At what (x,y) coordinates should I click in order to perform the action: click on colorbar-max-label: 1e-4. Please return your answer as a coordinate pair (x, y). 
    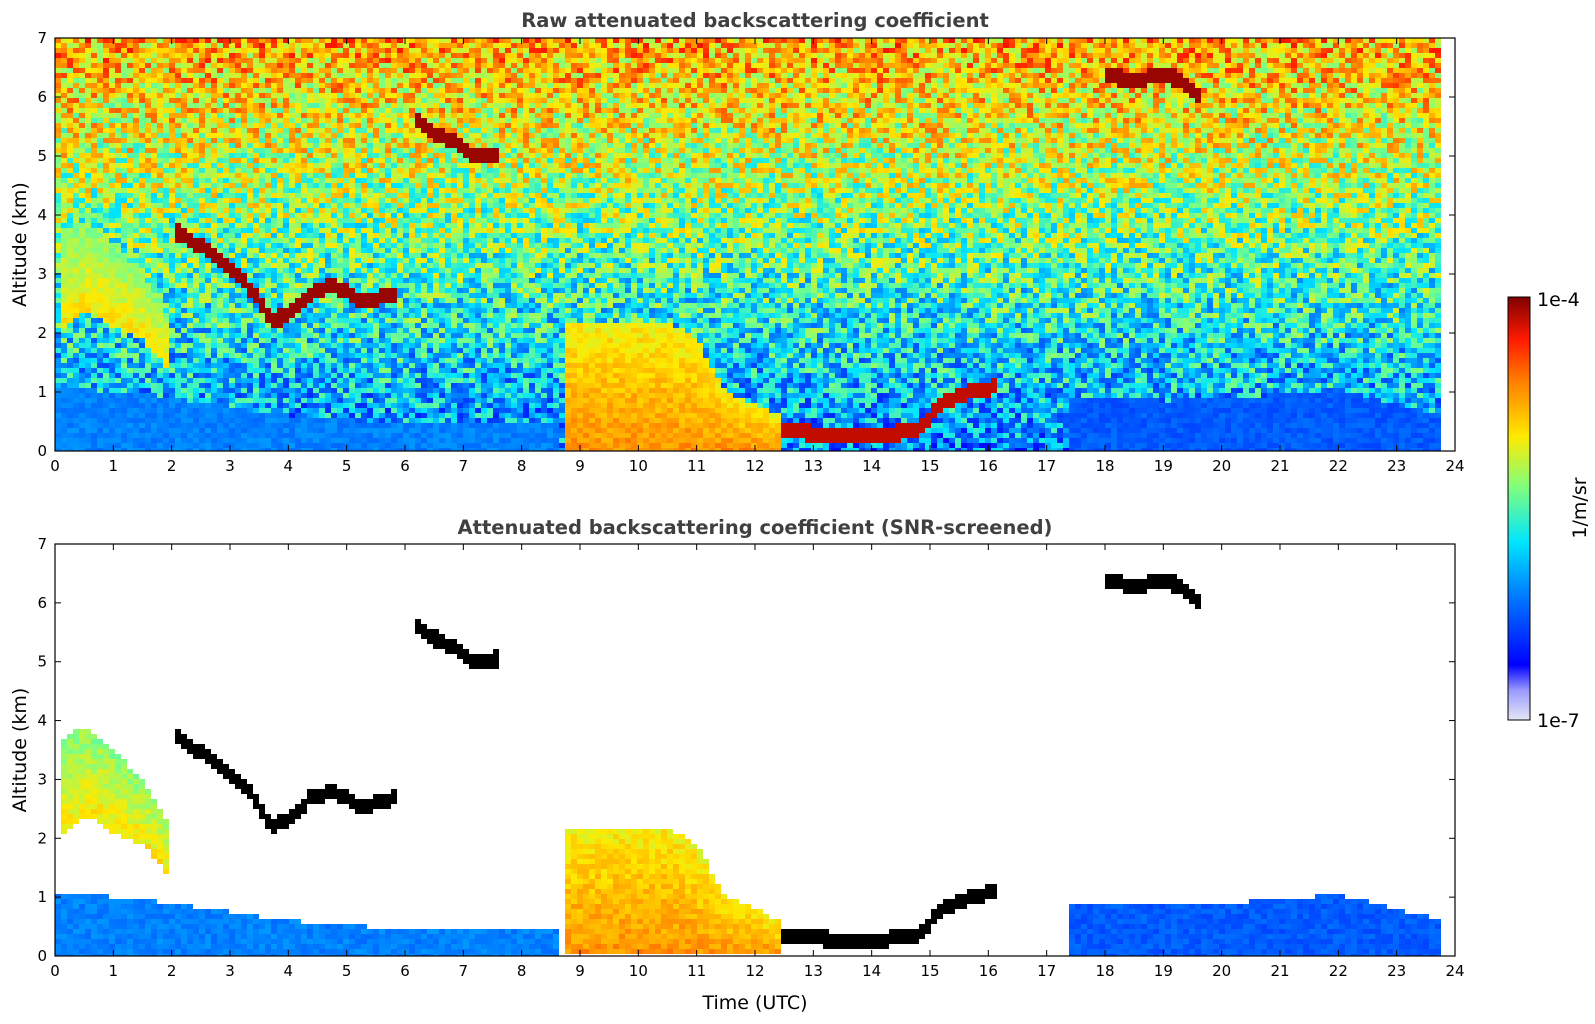
    Looking at the image, I should click on (1558, 300).